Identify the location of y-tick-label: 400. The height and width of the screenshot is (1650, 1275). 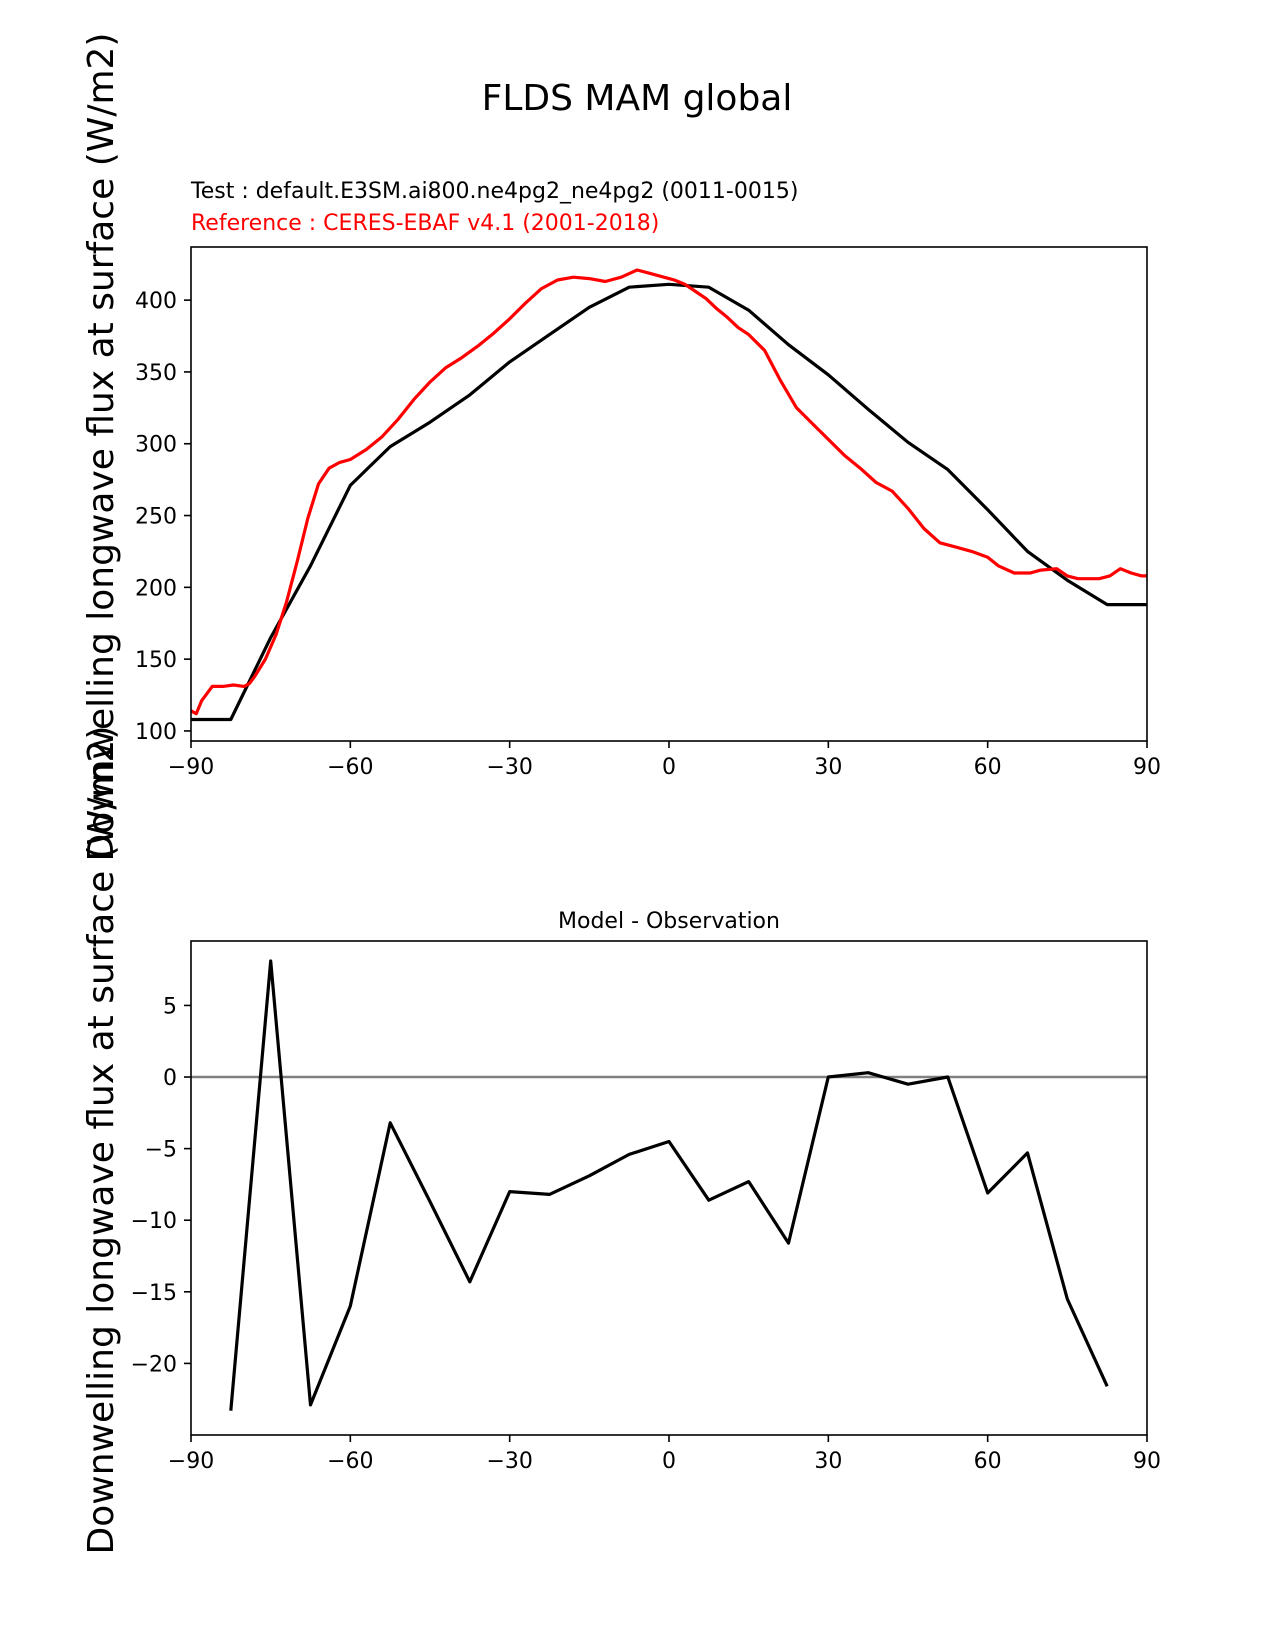
(156, 301).